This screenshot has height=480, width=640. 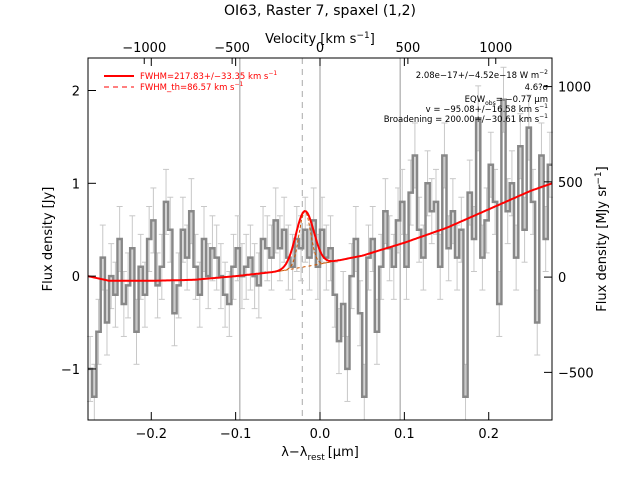 What do you see at coordinates (208, 76) in the screenshot?
I see `legend-entry-fwhm: FWHM=217.83+/−33.35 km s−1` at bounding box center [208, 76].